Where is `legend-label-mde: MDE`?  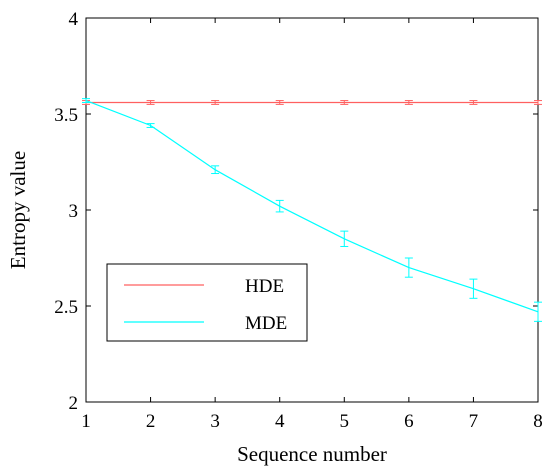 legend-label-mde: MDE is located at coordinates (266, 323).